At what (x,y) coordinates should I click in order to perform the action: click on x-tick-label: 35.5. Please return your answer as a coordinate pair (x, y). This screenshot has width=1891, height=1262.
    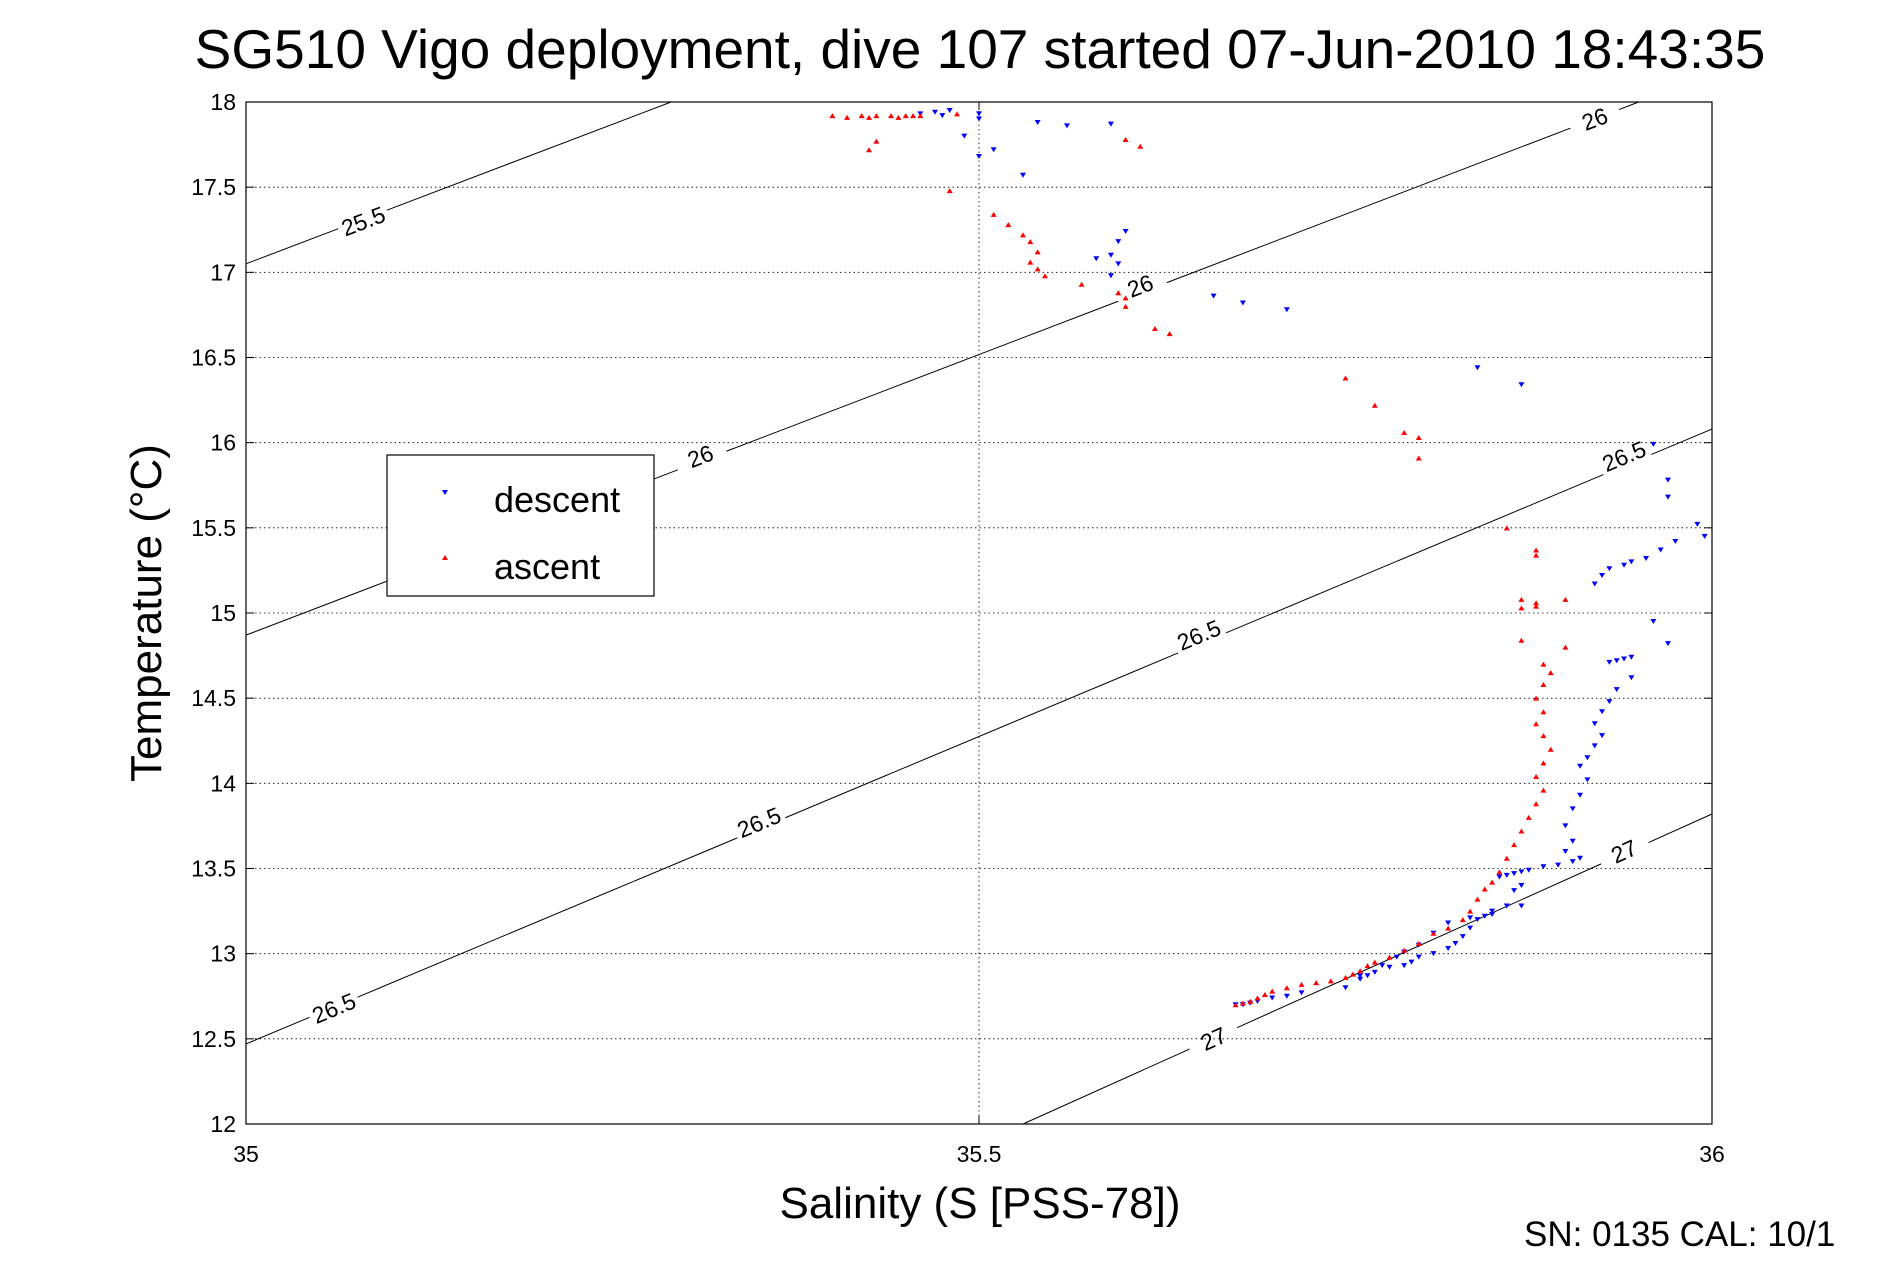
    Looking at the image, I should click on (979, 1154).